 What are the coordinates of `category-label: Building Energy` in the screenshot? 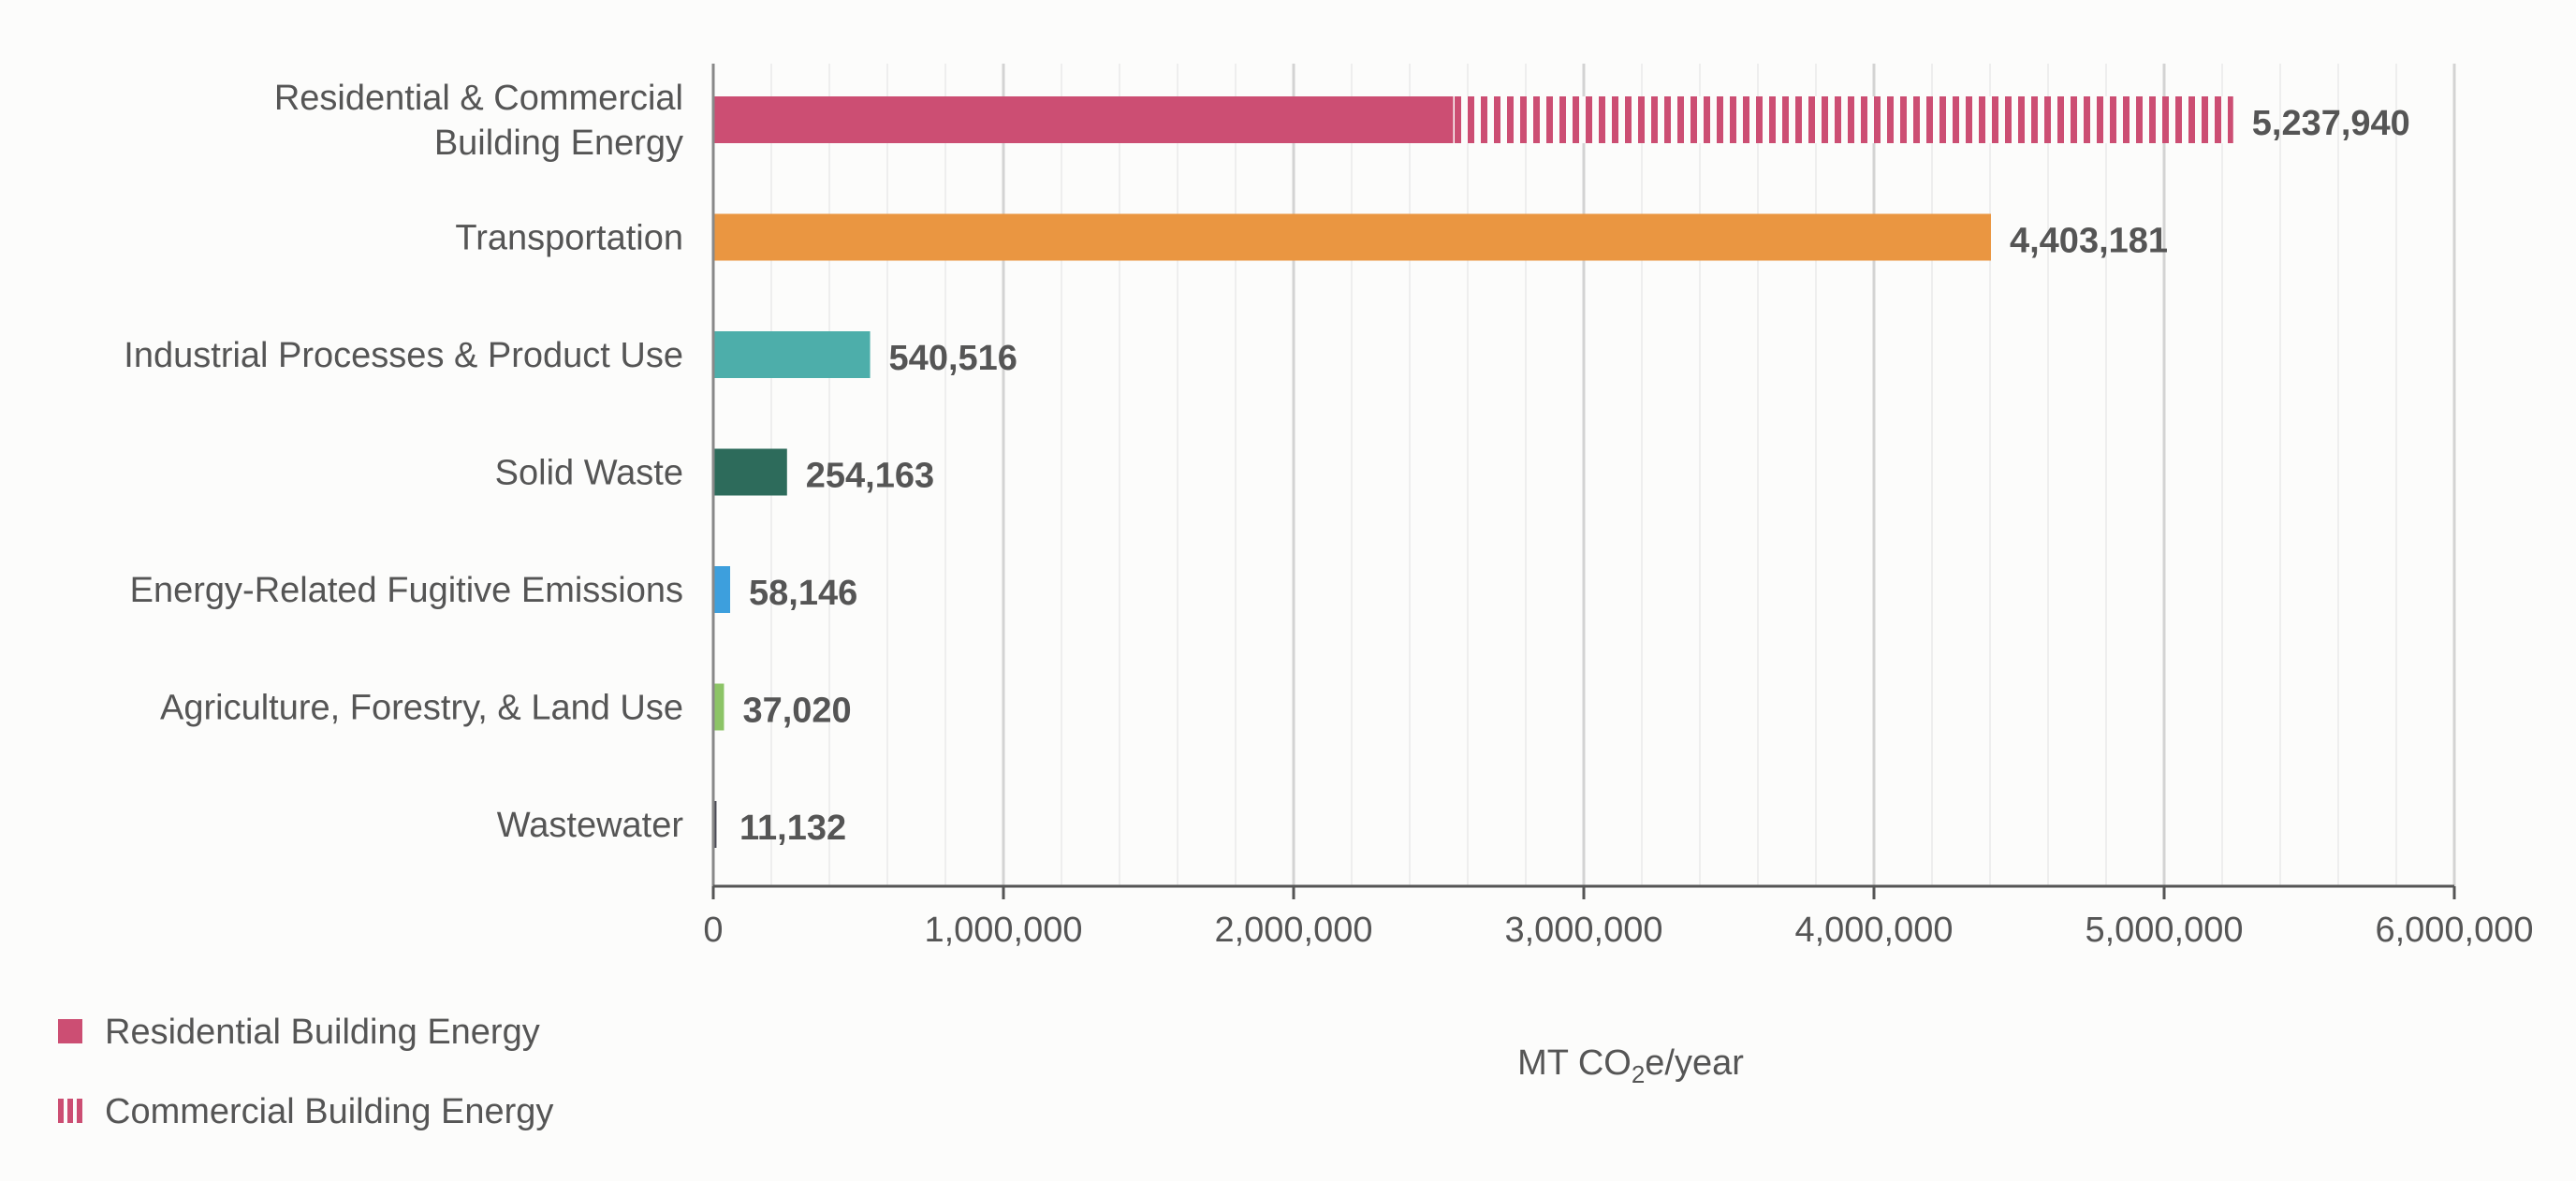 It's located at (558, 143).